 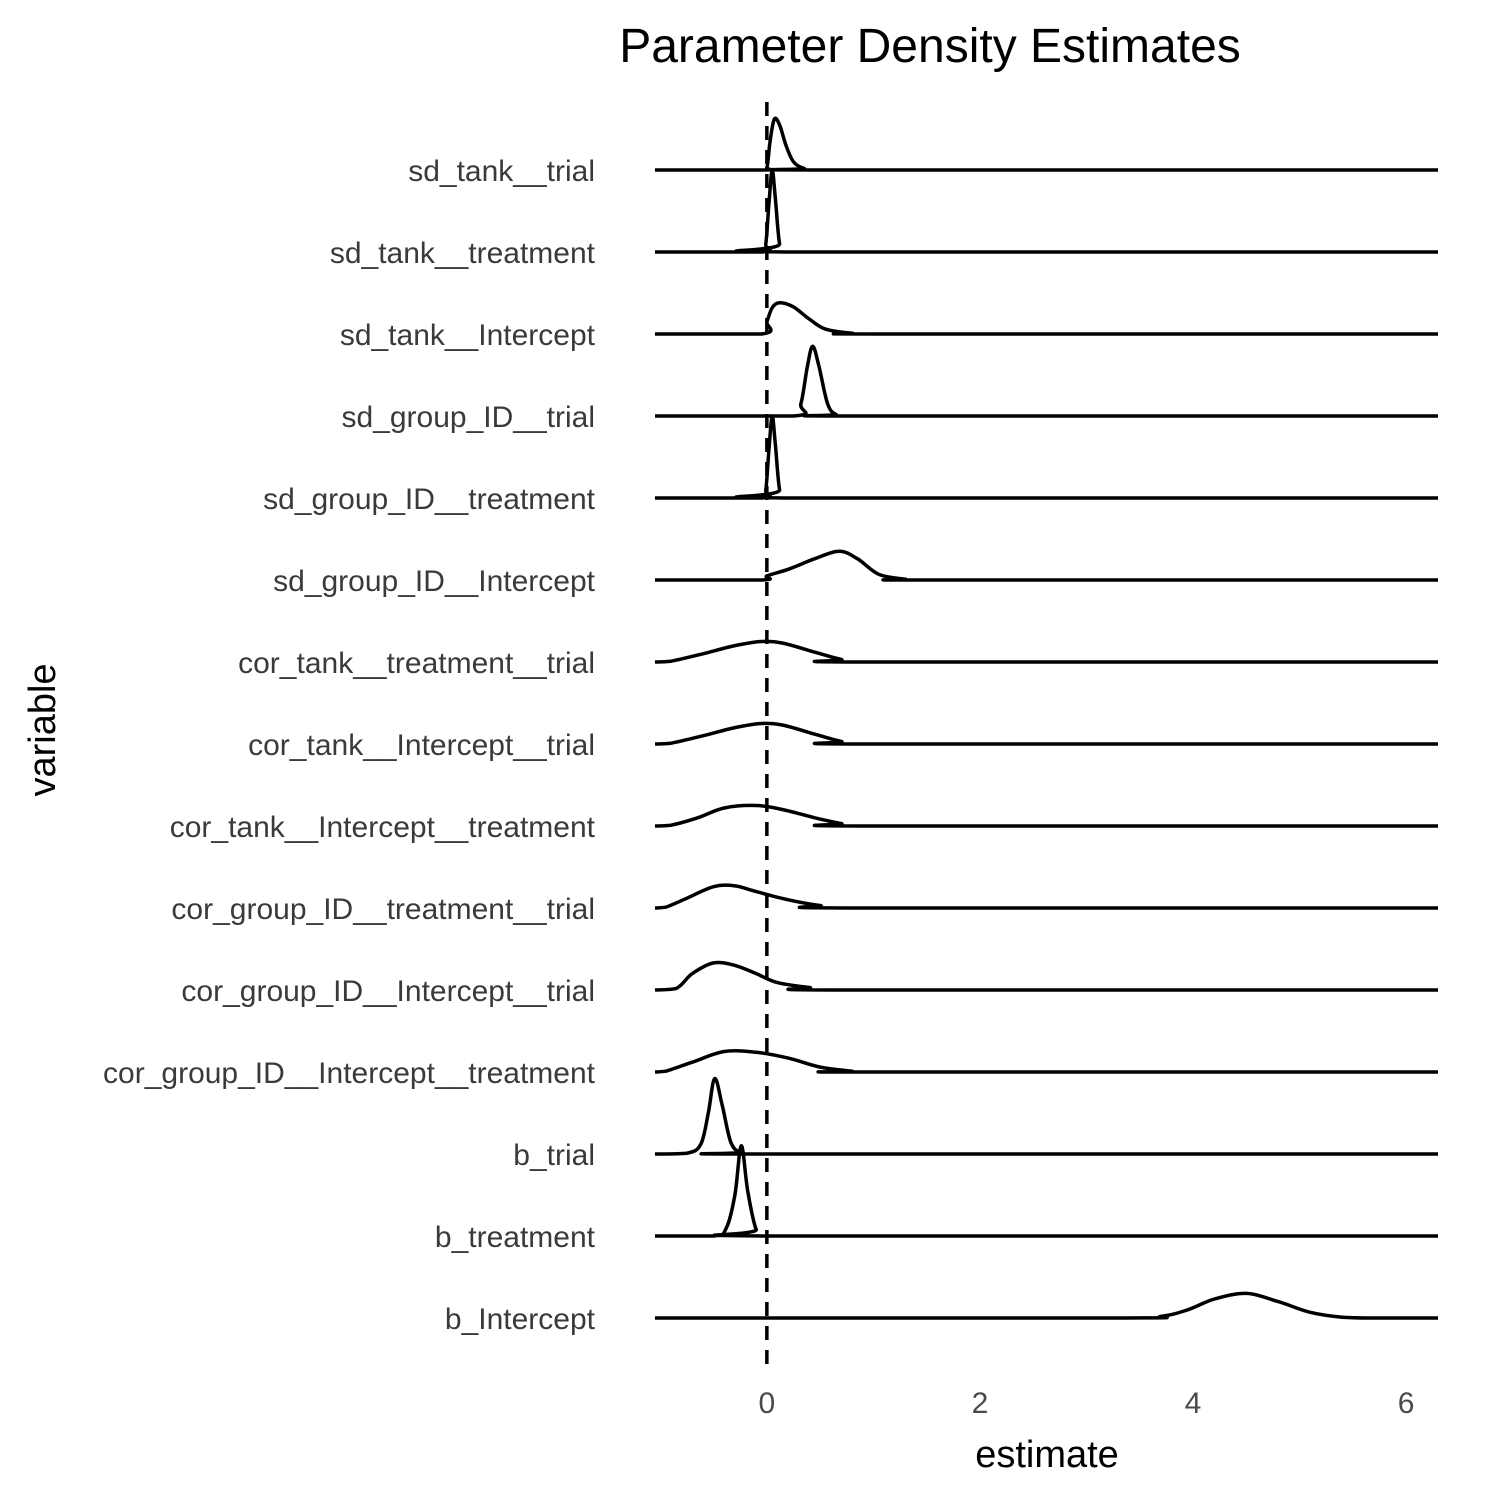 What do you see at coordinates (930, 46) in the screenshot?
I see `chart-title: Parameter Density Estimates` at bounding box center [930, 46].